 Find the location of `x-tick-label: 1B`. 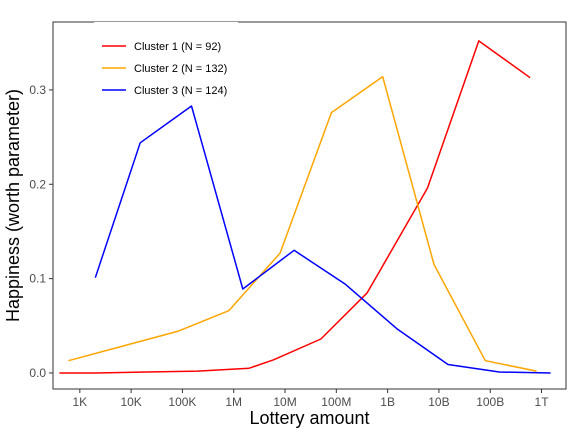

x-tick-label: 1B is located at coordinates (387, 402).